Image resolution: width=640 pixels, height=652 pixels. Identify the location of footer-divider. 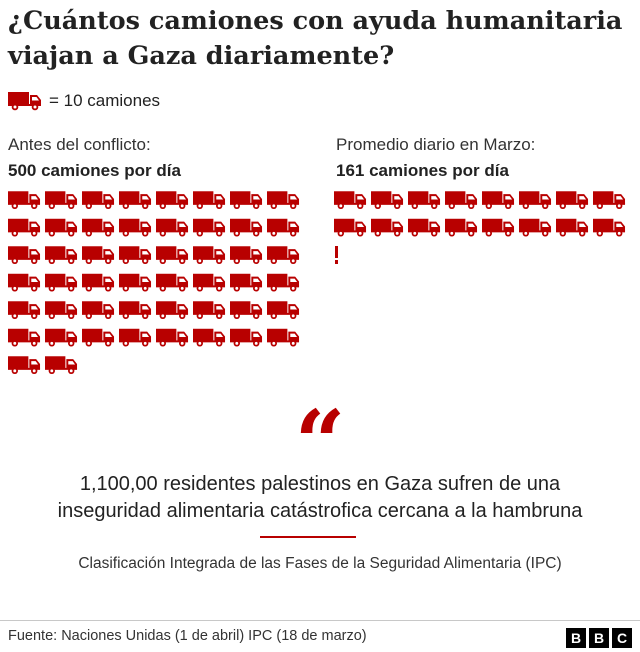
(320, 620).